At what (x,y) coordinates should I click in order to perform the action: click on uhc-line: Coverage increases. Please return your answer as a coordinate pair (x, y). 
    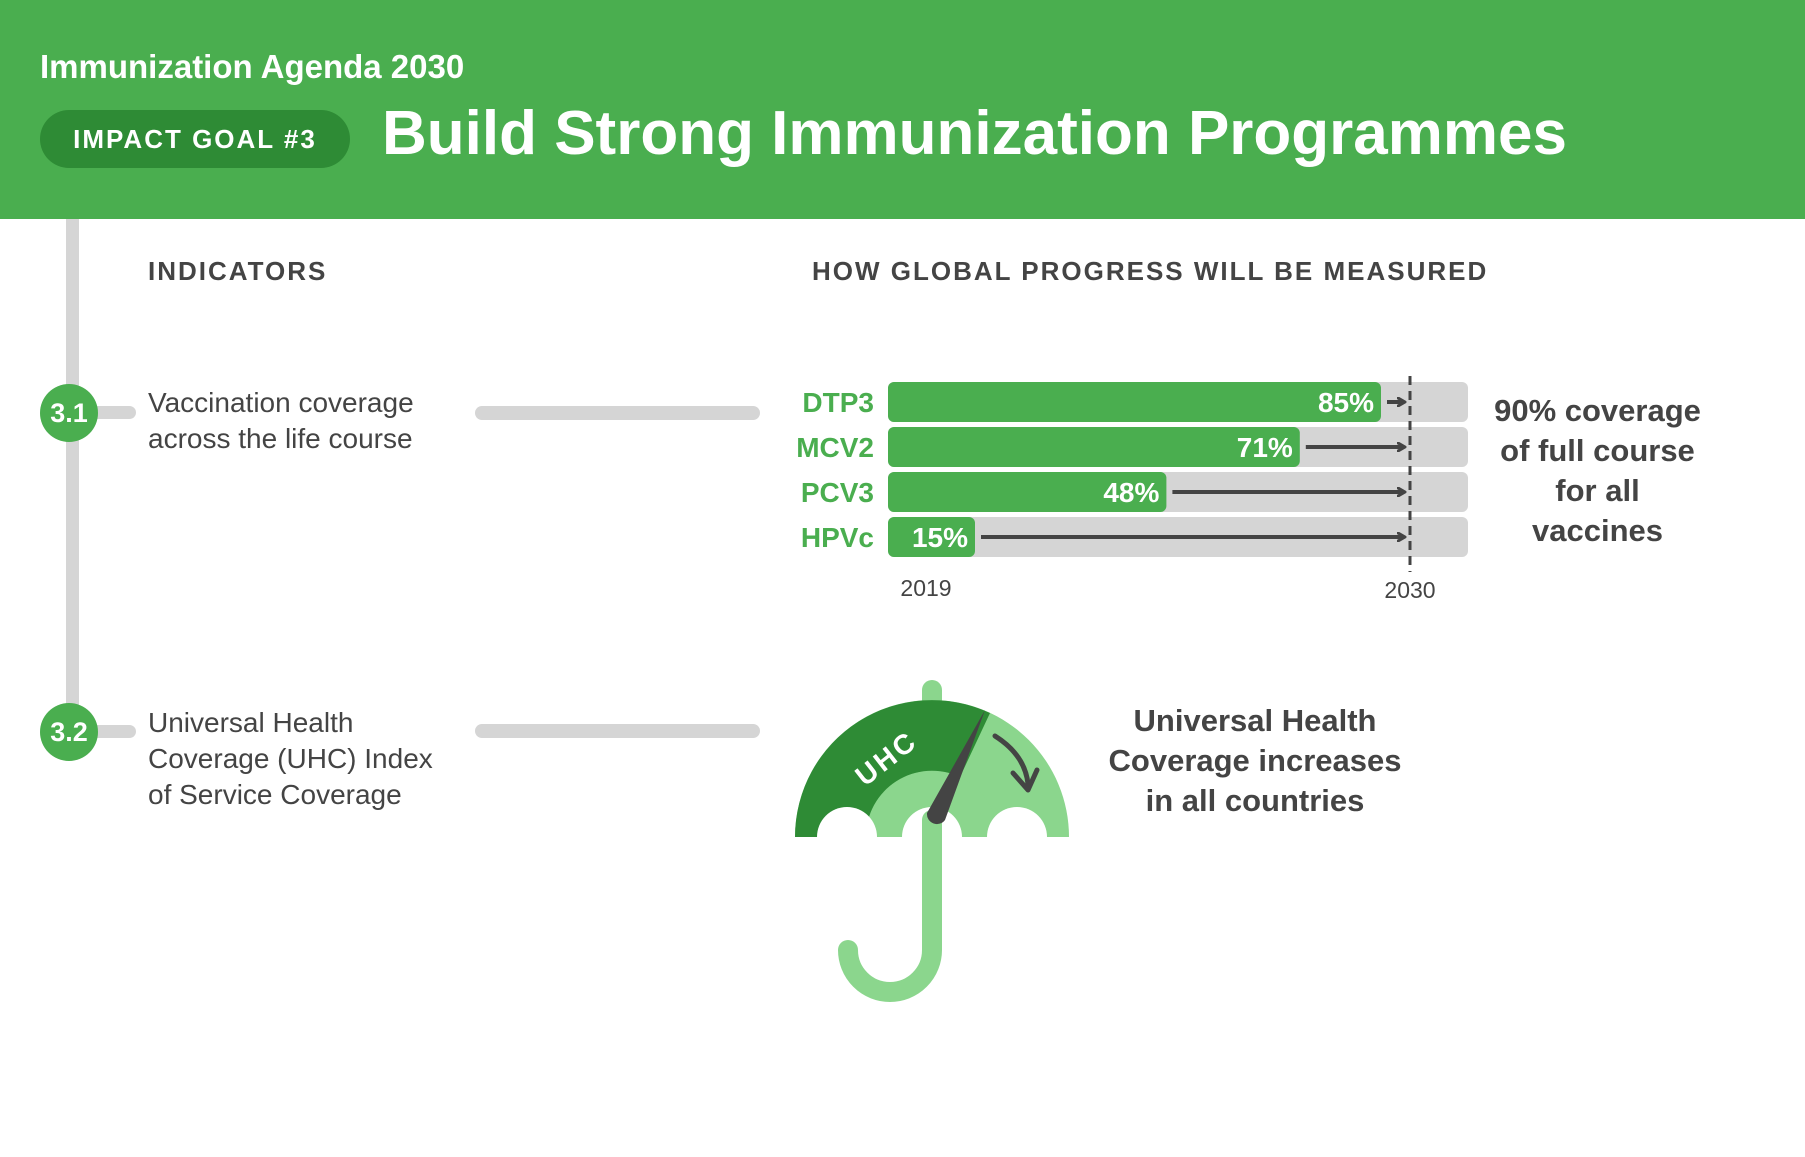
    Looking at the image, I should click on (1255, 760).